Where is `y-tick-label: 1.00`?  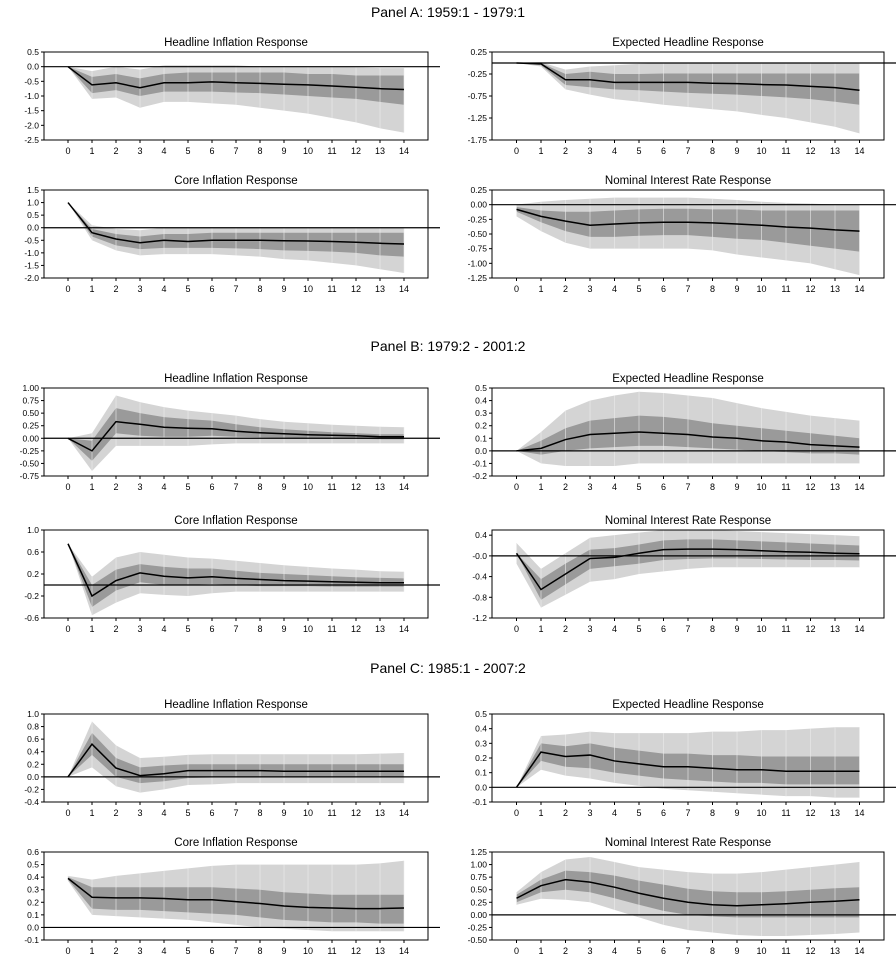 y-tick-label: 1.00 is located at coordinates (30, 388).